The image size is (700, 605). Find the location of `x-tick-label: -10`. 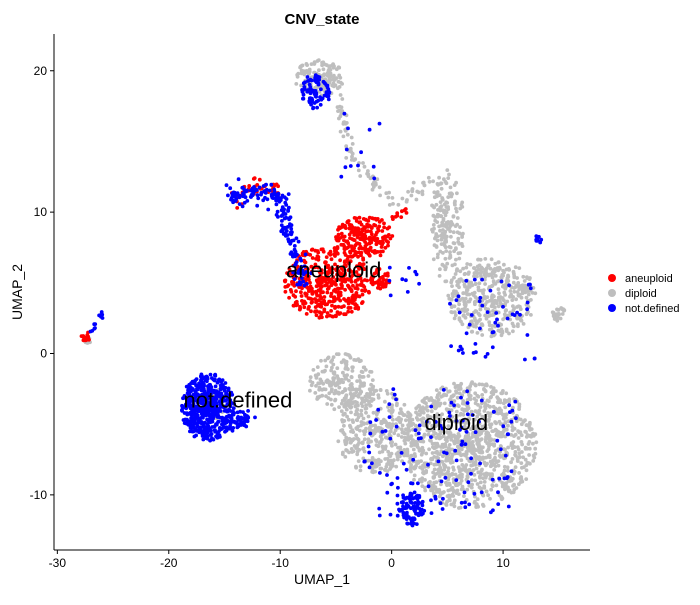

x-tick-label: -10 is located at coordinates (281, 563).